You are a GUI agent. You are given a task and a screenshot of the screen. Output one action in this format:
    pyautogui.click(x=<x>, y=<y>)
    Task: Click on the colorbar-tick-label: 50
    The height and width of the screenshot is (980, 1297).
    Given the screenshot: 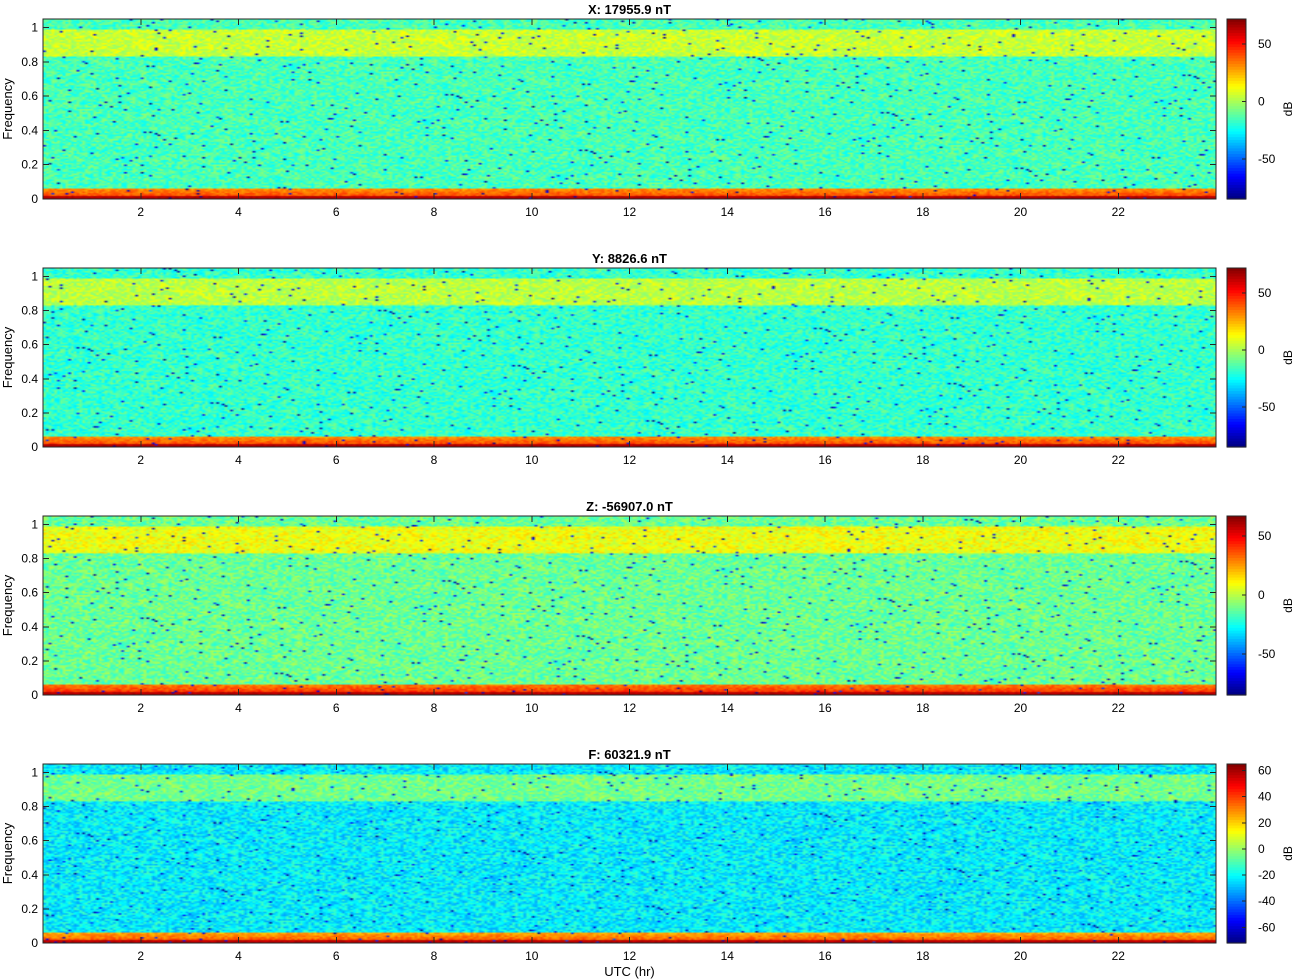 What is the action you would take?
    pyautogui.click(x=1265, y=536)
    